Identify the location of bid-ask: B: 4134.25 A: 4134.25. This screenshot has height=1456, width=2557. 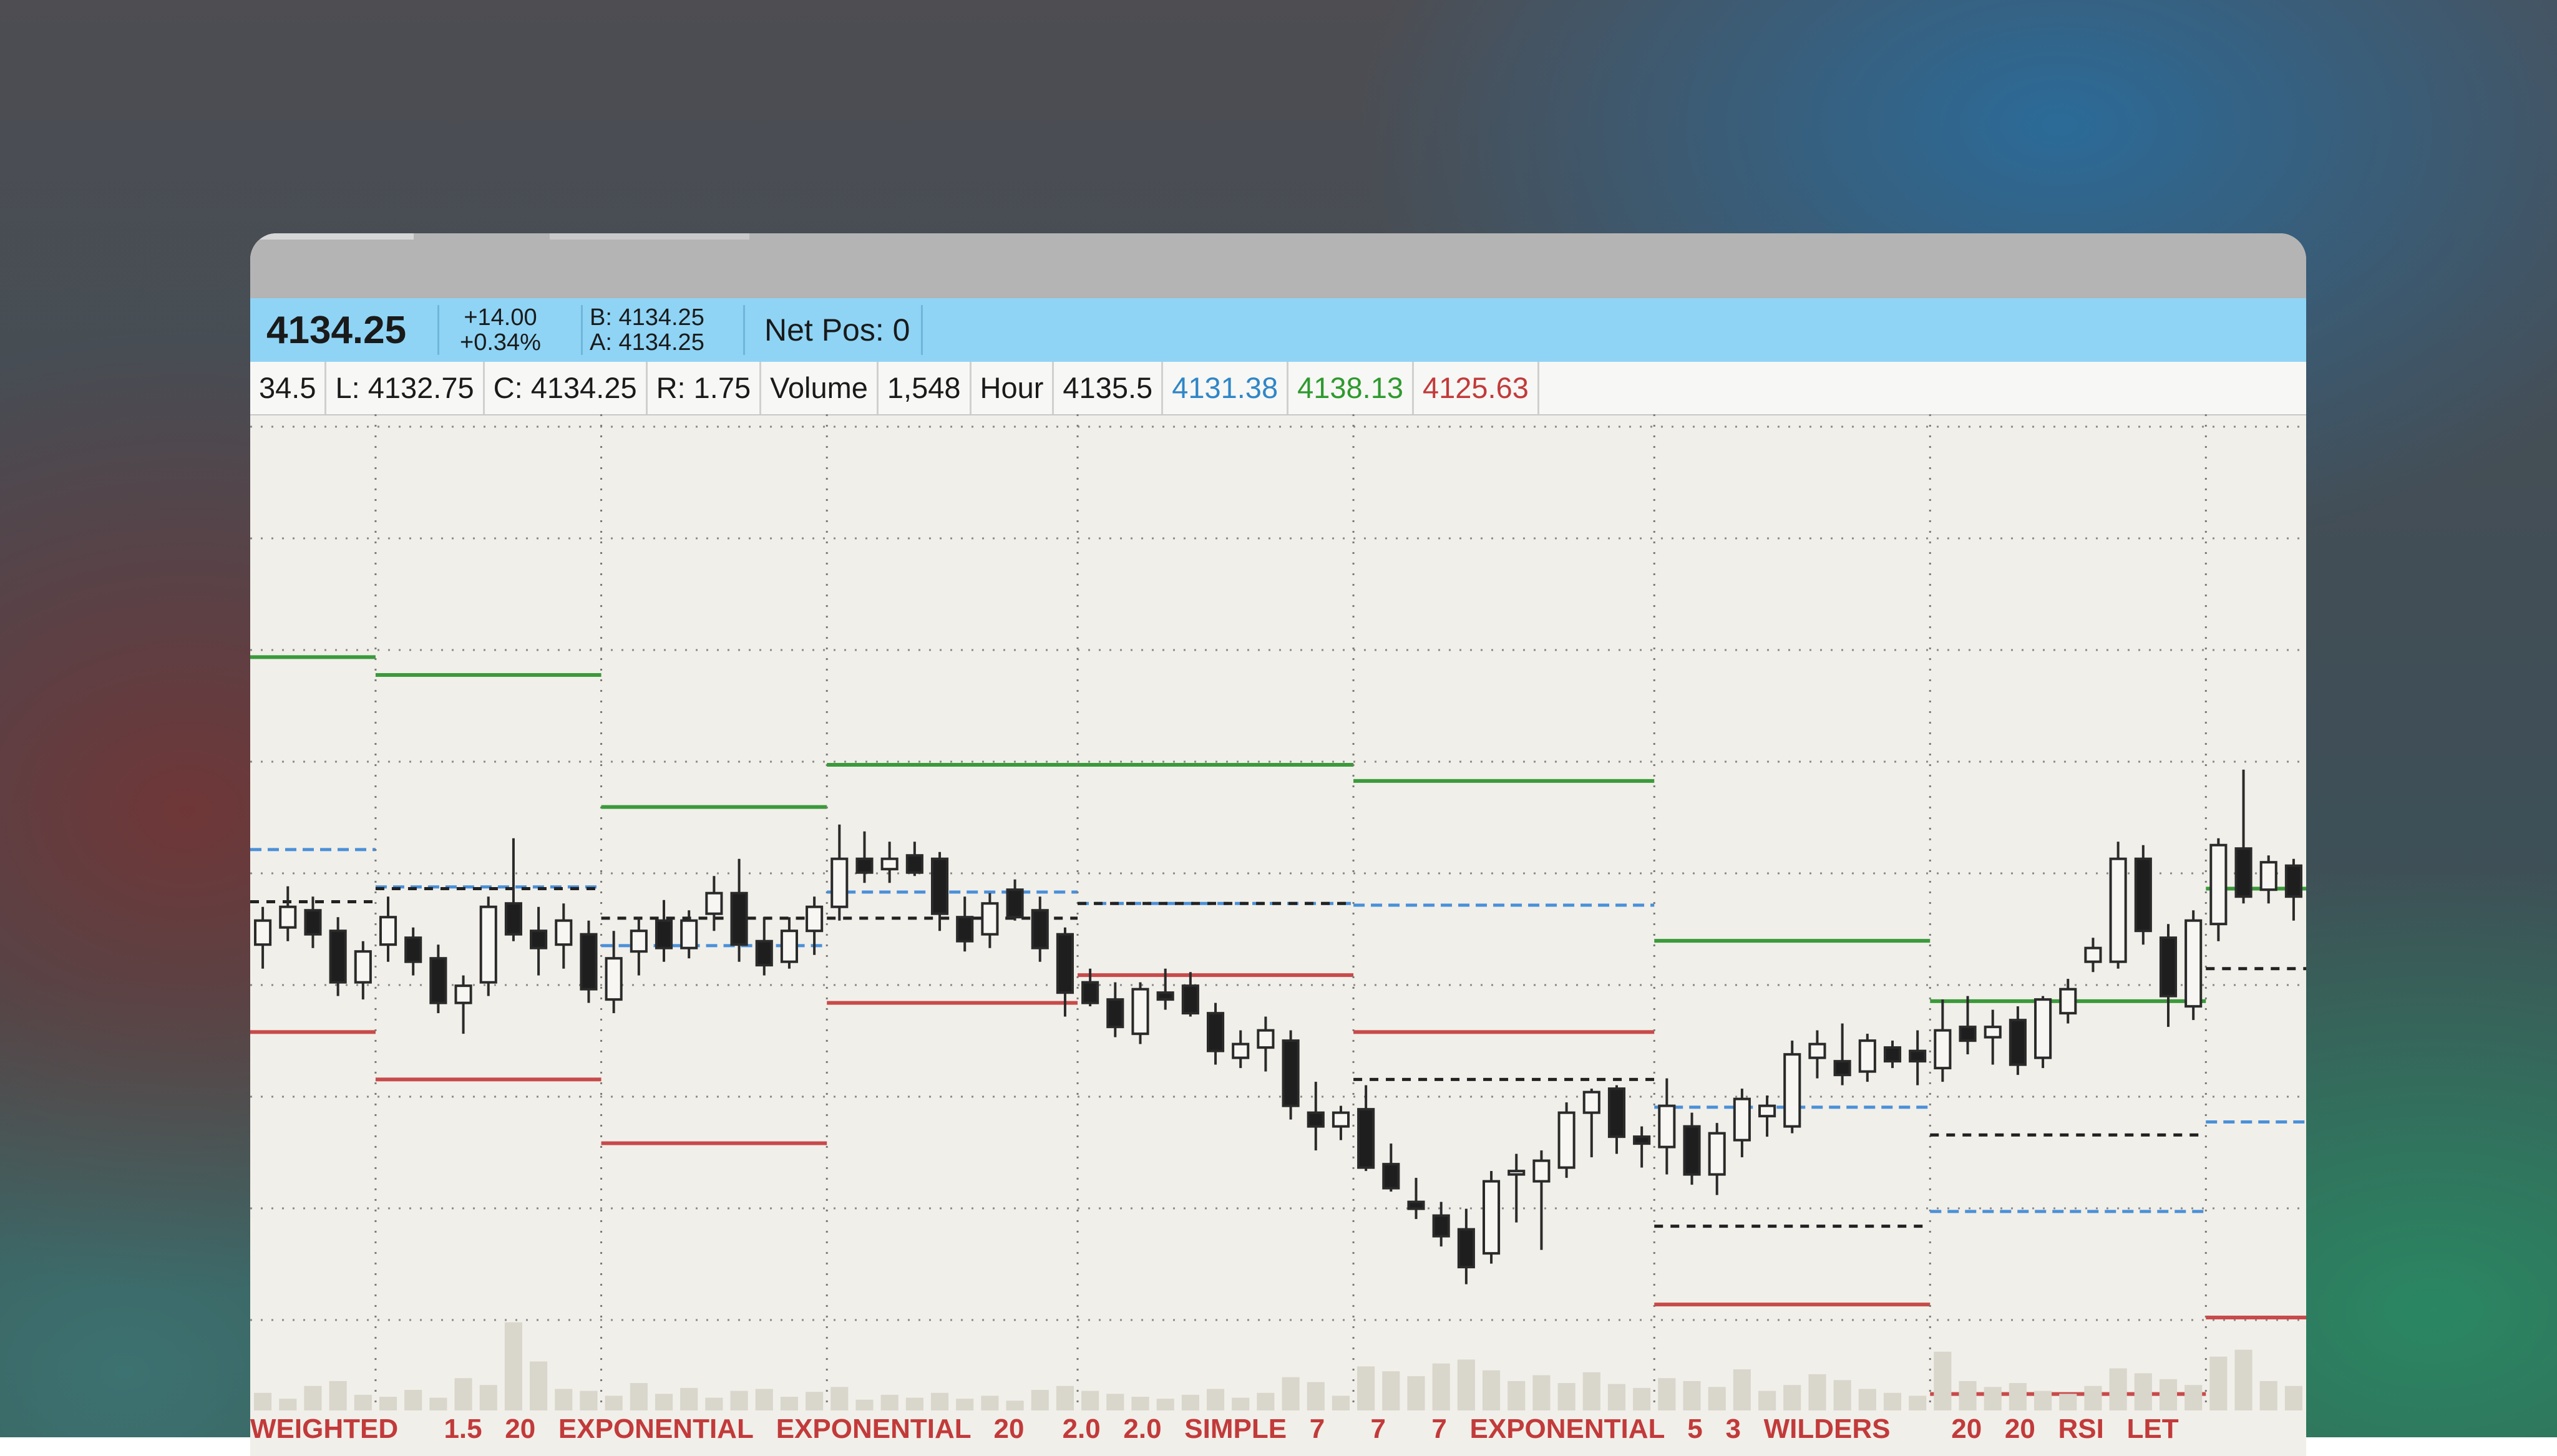
(647, 330).